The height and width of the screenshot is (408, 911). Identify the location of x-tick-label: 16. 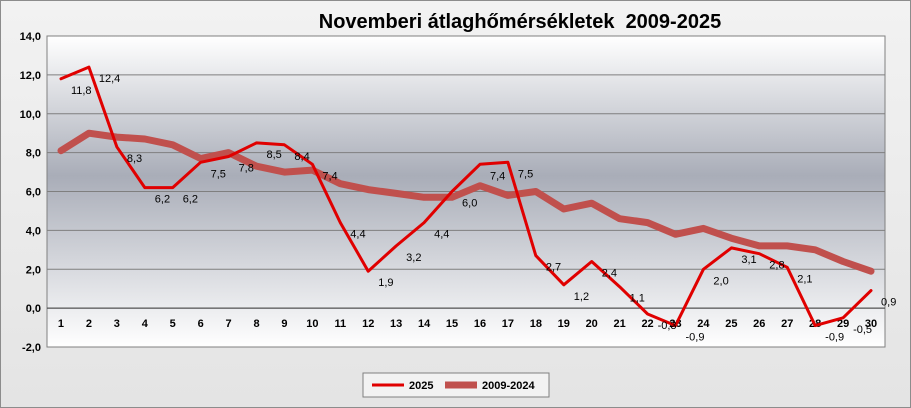
(480, 324).